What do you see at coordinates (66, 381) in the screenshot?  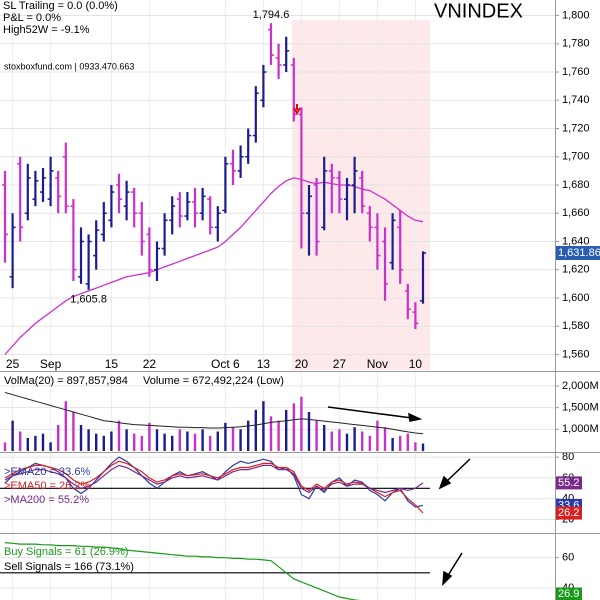 I see `legend-label: VolMa(20) = 897,857,984` at bounding box center [66, 381].